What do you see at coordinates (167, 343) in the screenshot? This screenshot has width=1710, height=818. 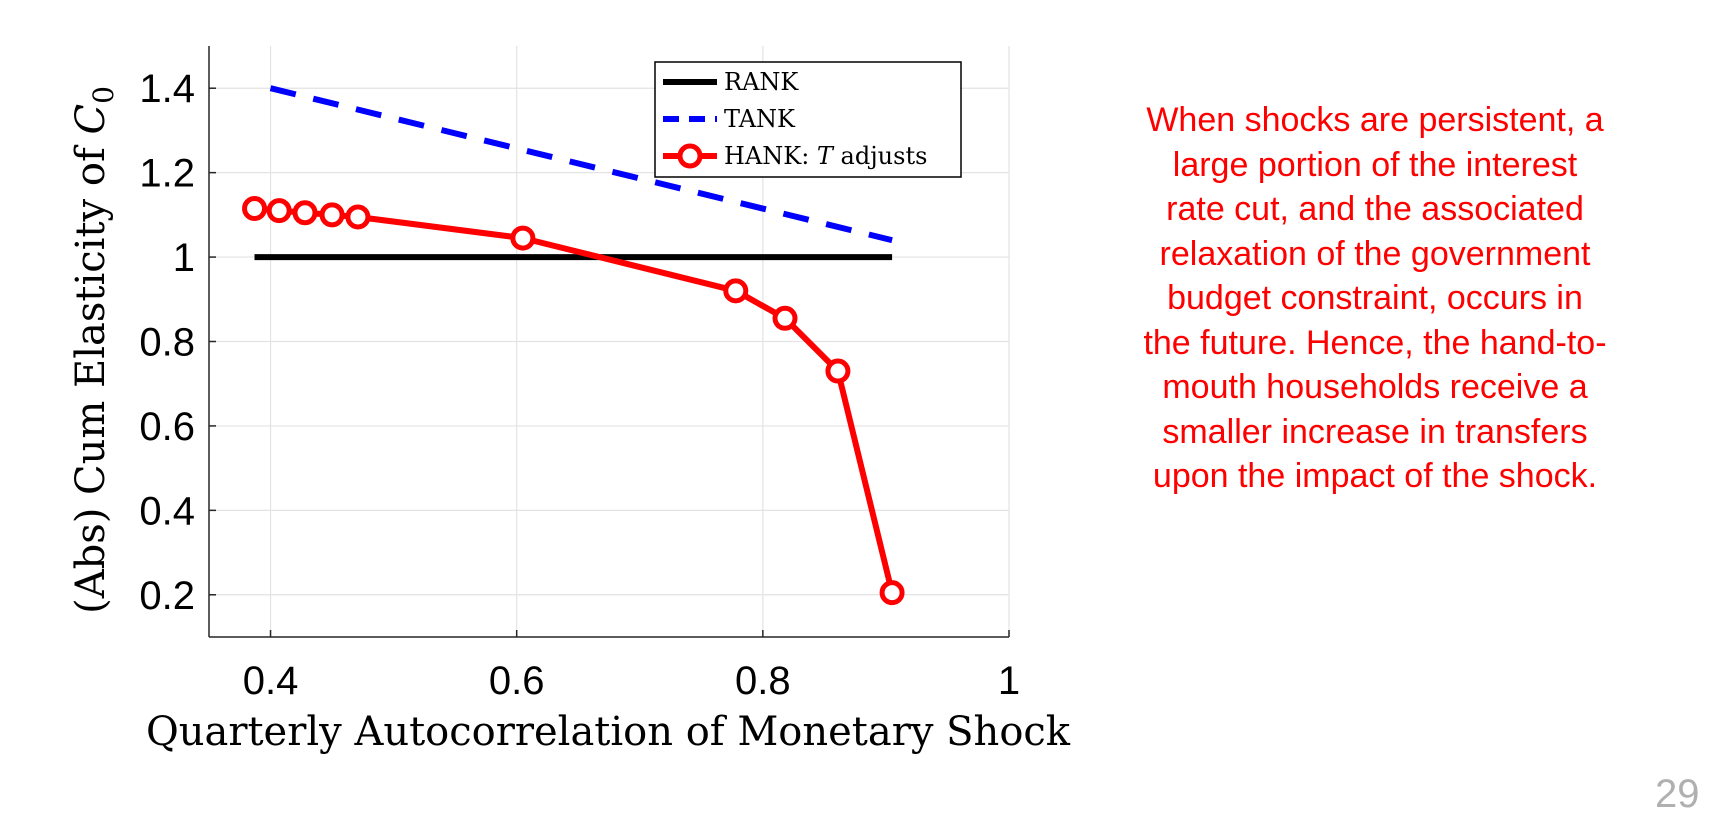 I see `y-tick-label: 0.8` at bounding box center [167, 343].